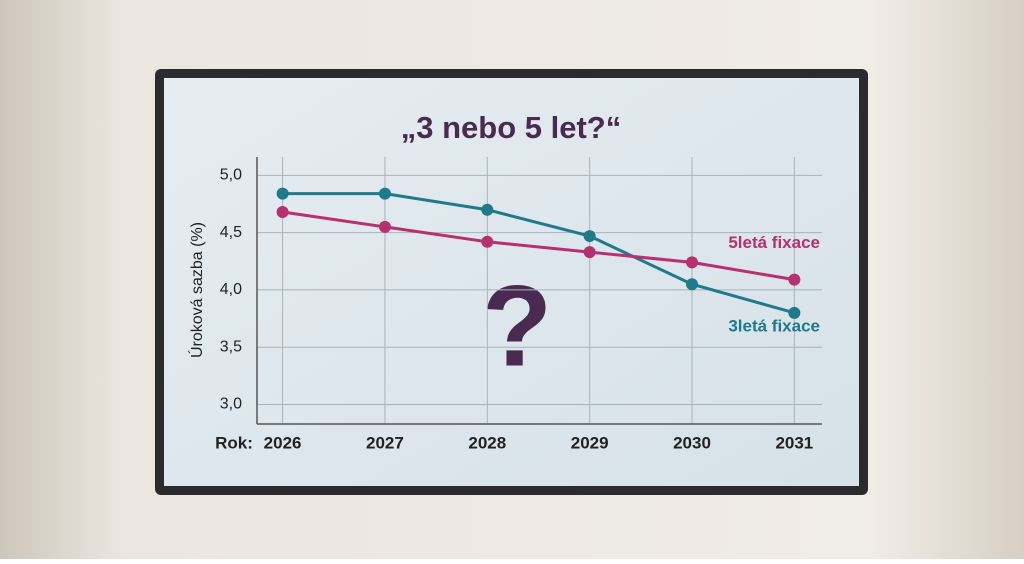  I want to click on series-label: 3letá fixace, so click(774, 325).